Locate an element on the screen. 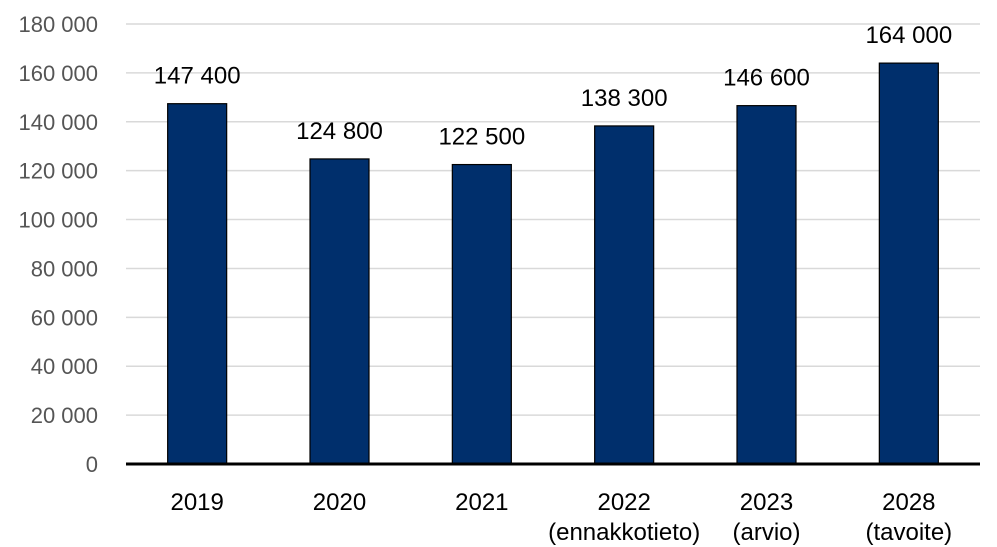 The height and width of the screenshot is (547, 997). data-label: 122 500 is located at coordinates (481, 137).